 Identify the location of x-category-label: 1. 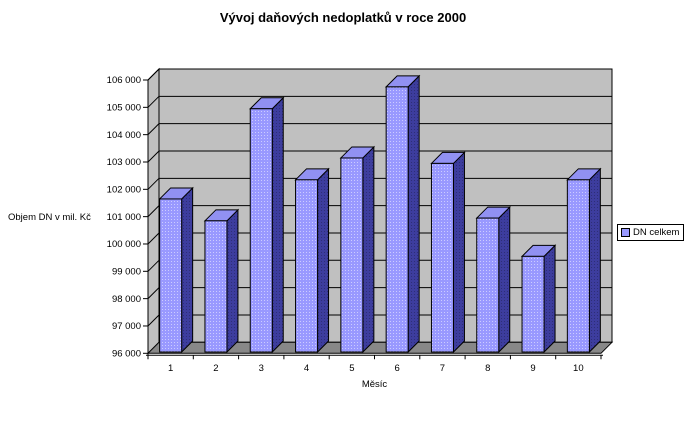
(170, 368).